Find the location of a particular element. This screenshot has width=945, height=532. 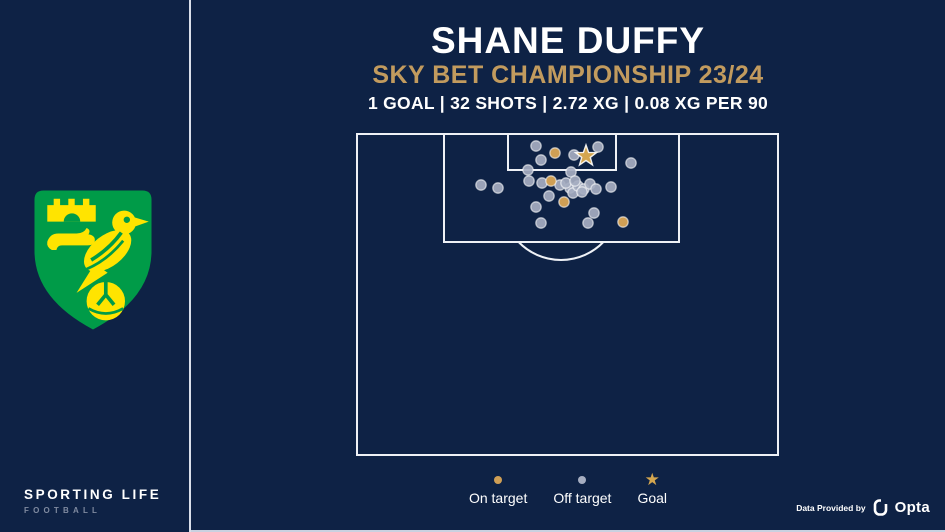

legend-item-goal: ★ Goal is located at coordinates (652, 488).